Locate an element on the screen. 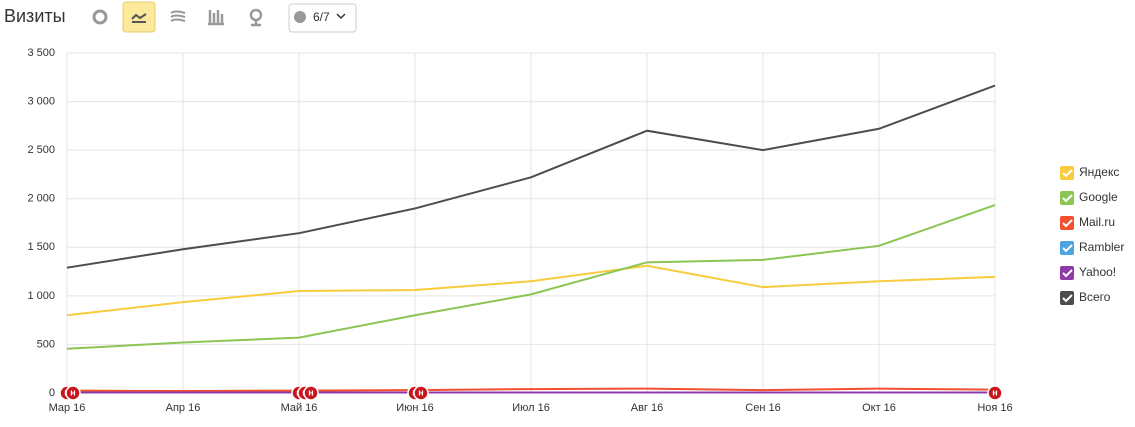 The width and height of the screenshot is (1135, 427). legend-label: Google is located at coordinates (1098, 197).